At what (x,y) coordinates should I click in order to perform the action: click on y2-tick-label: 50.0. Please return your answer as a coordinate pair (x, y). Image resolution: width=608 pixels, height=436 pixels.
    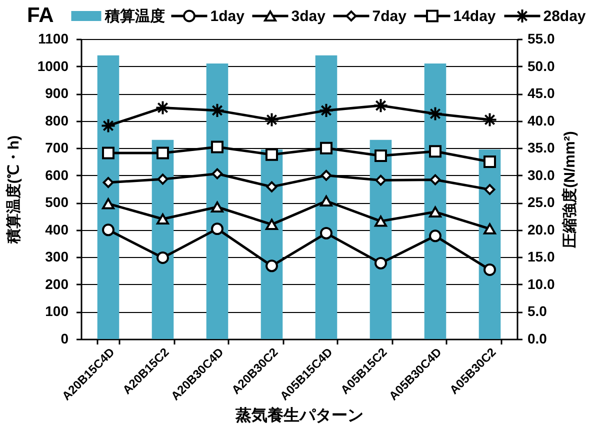
    Looking at the image, I should click on (541, 66).